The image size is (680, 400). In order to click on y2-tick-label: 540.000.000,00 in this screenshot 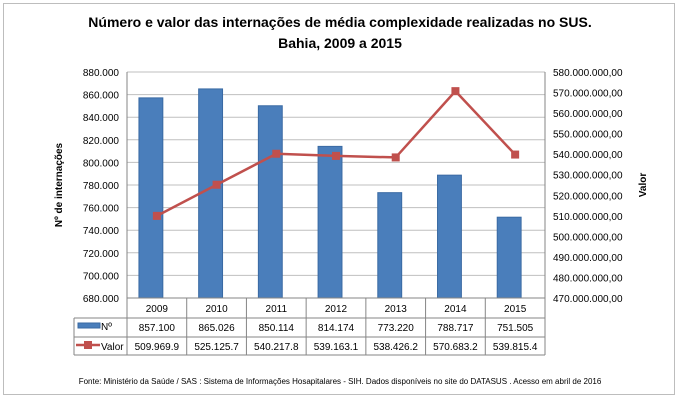, I will do `click(588, 155)`.